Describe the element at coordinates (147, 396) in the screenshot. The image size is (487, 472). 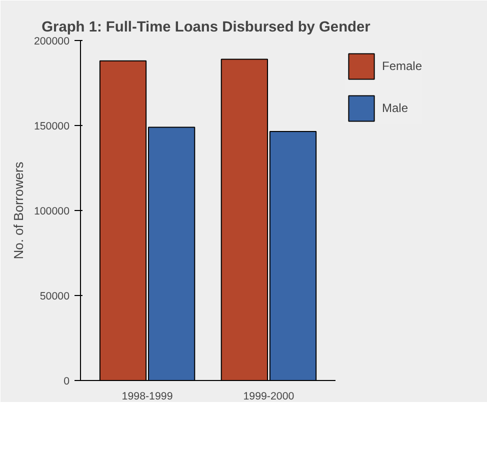
I see `x-tick-label: 1998-1999` at that location.